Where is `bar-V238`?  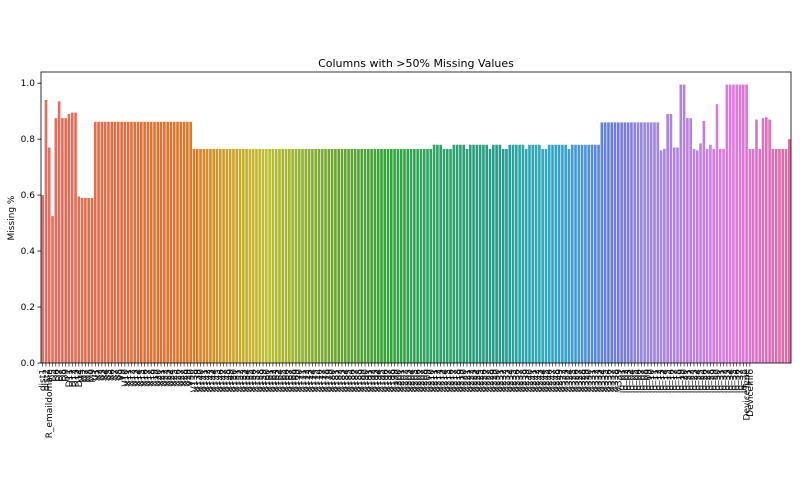 bar-V238 is located at coordinates (523, 253).